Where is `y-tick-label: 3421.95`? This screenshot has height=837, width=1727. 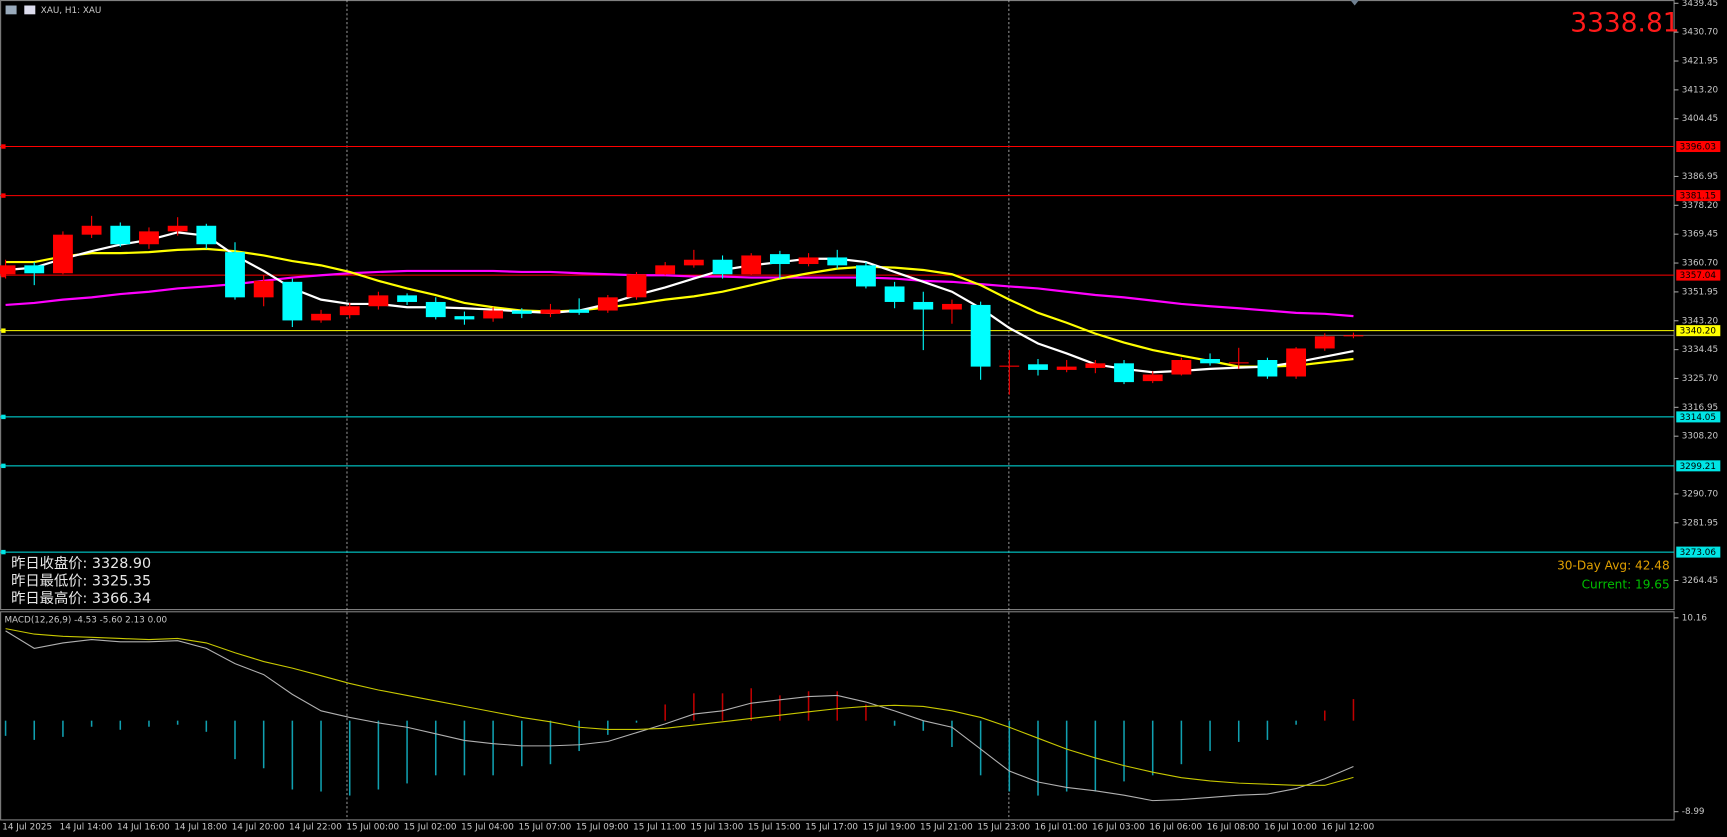 y-tick-label: 3421.95 is located at coordinates (1700, 62).